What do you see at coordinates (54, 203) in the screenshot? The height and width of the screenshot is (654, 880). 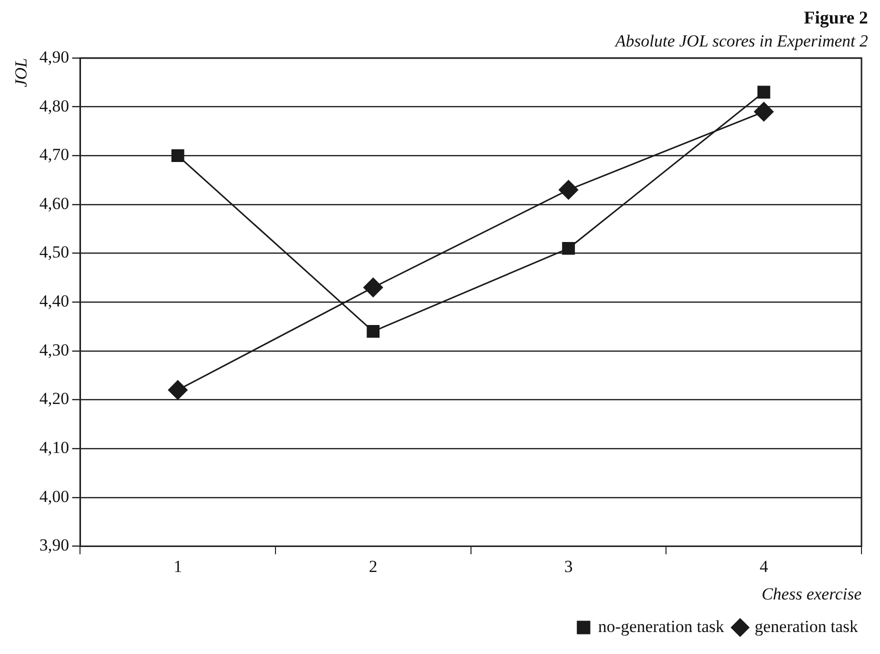 I see `y-tick-label: 4,60` at bounding box center [54, 203].